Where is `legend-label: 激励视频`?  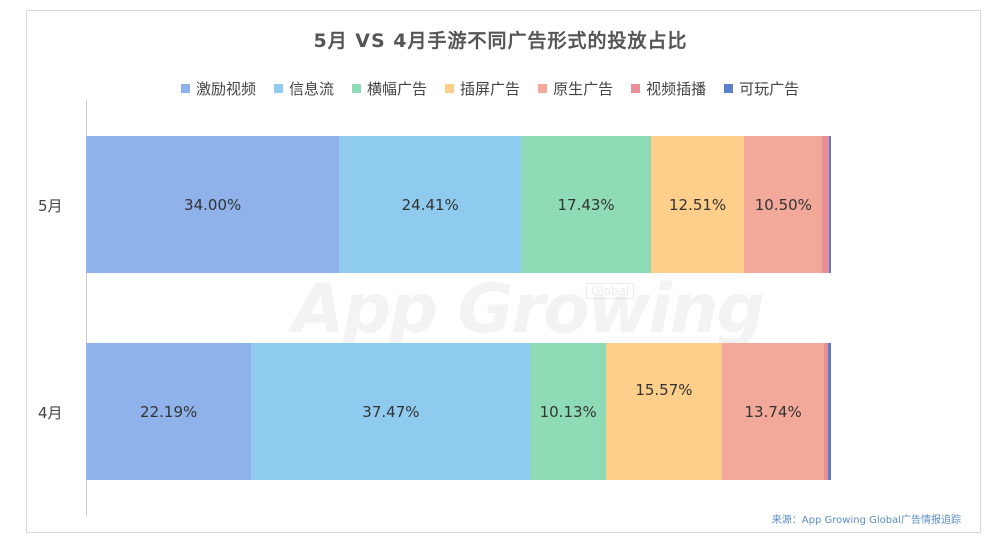 legend-label: 激励视频 is located at coordinates (226, 89).